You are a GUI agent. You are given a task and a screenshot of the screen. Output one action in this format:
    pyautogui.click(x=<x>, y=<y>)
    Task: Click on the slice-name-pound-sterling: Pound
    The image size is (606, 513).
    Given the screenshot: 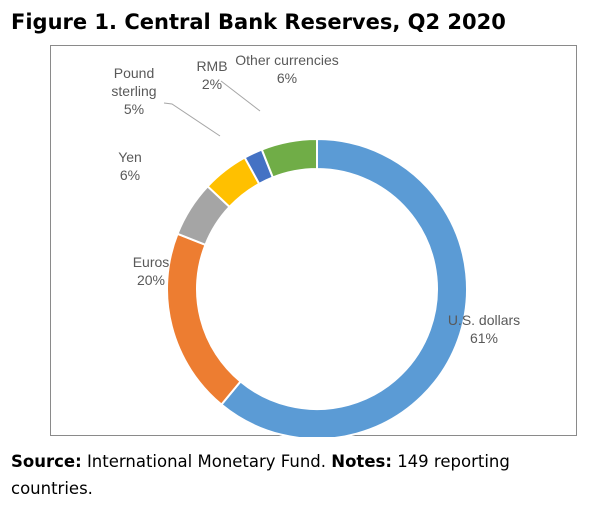 What is the action you would take?
    pyautogui.click(x=134, y=73)
    